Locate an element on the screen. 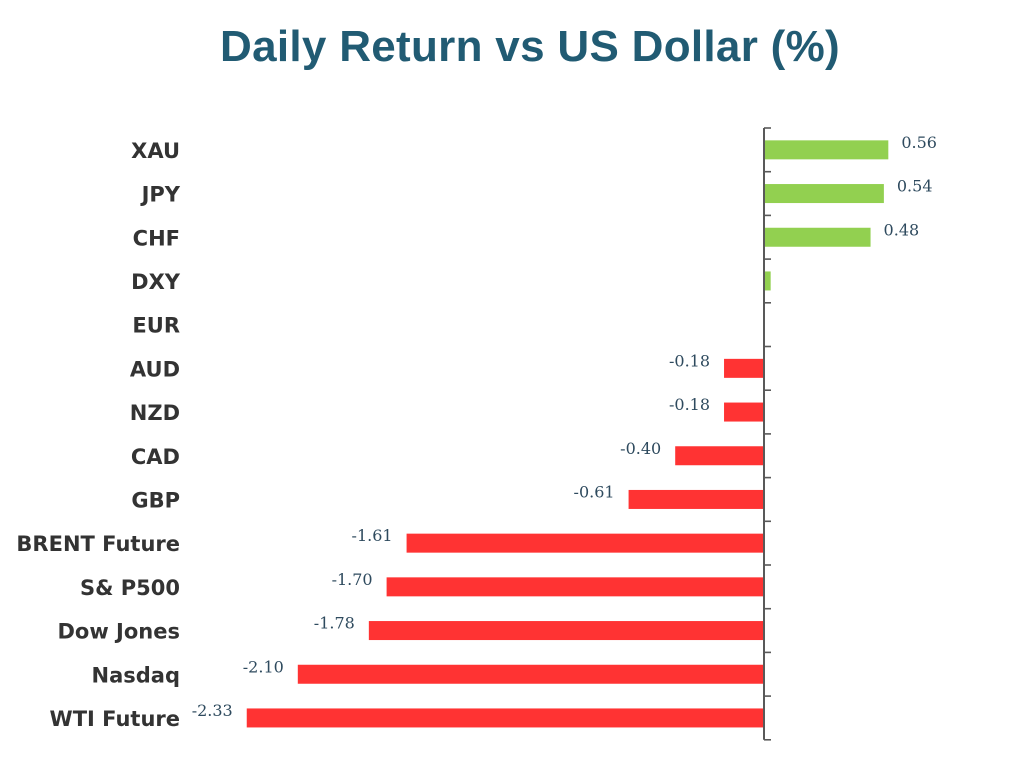 Image resolution: width=1024 pixels, height=773 pixels. bar-s-p500 is located at coordinates (575, 587).